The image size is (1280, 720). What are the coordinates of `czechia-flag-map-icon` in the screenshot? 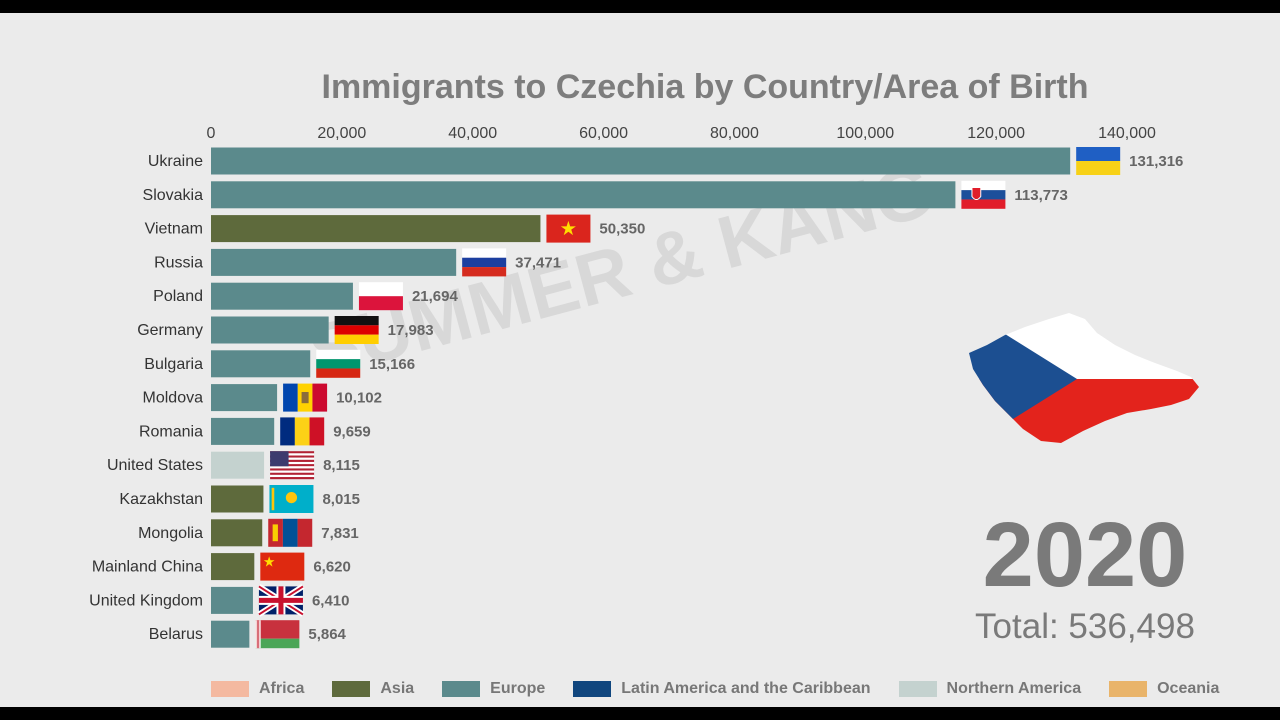 It's located at (1084, 378).